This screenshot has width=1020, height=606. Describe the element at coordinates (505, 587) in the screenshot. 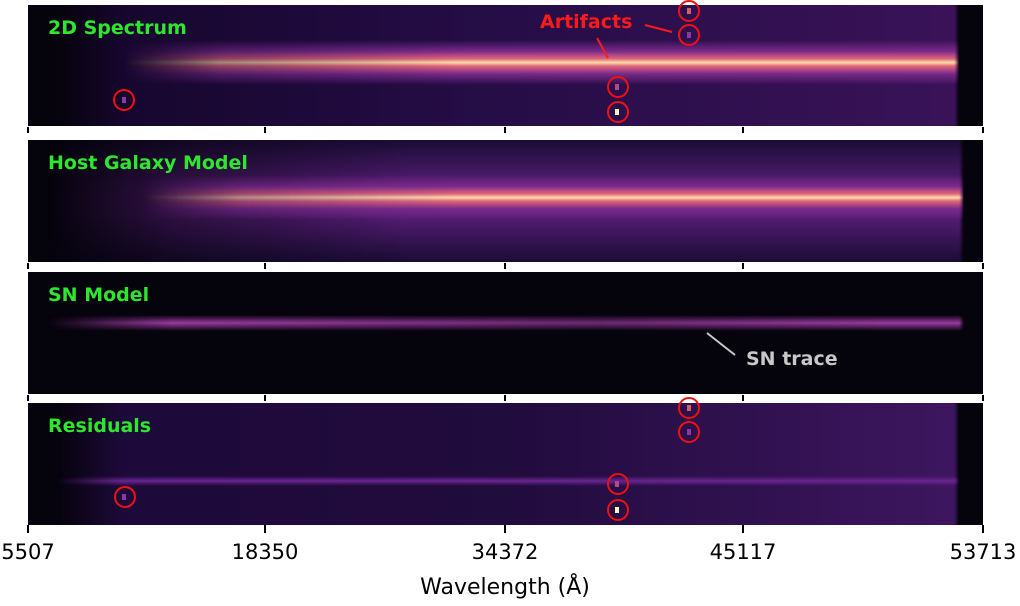

I see `x-axis-label: Wavelength (Å)` at that location.